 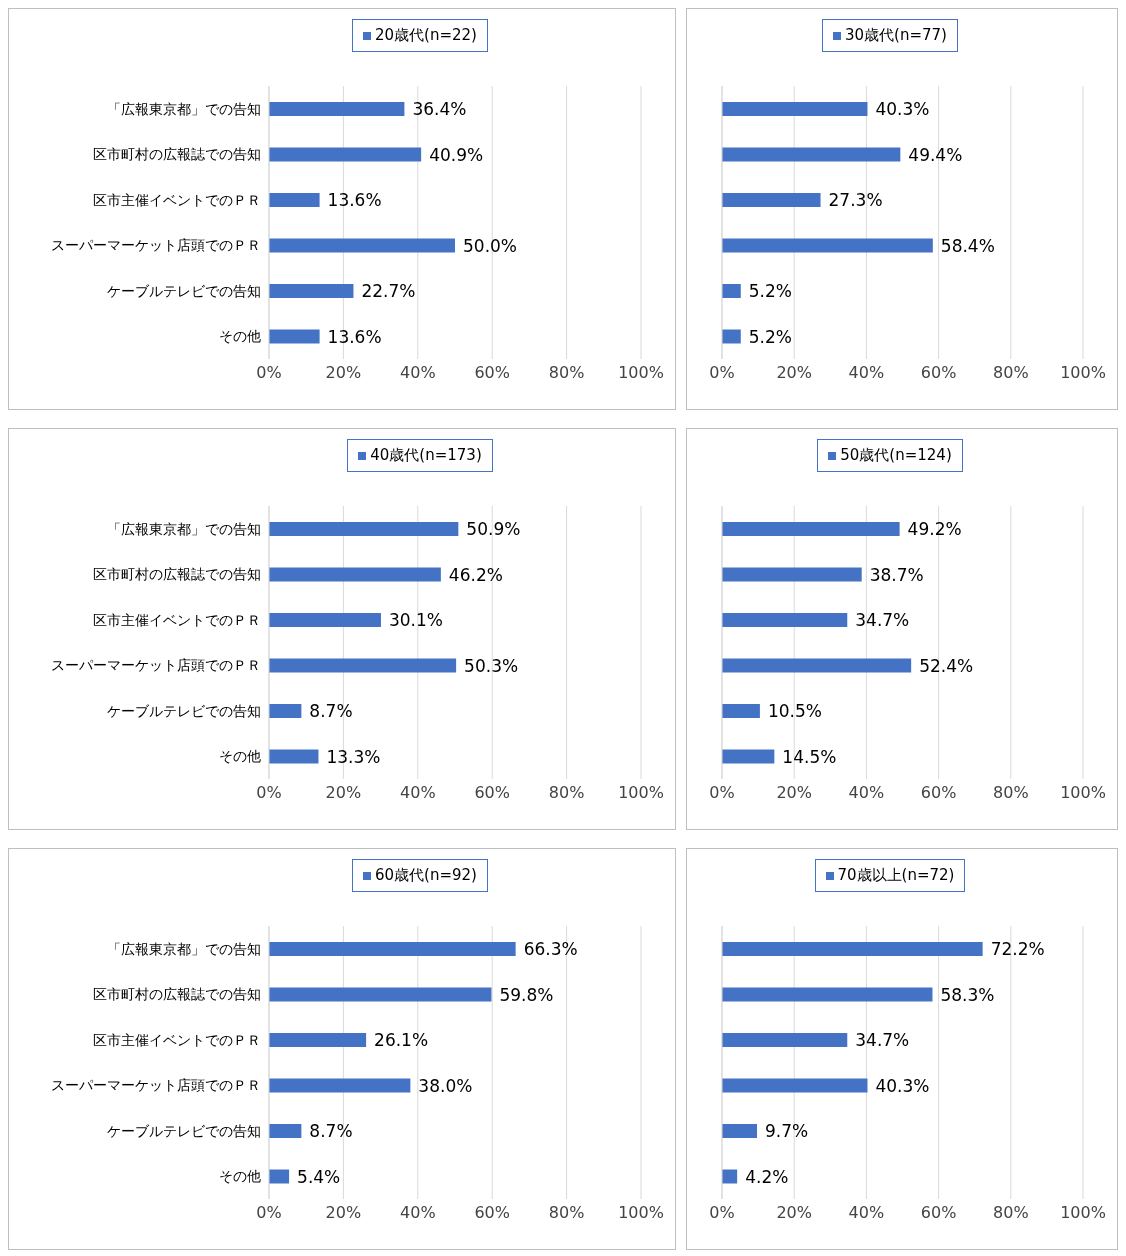 I want to click on legend-label: 60歳代(n=92), so click(x=426, y=875).